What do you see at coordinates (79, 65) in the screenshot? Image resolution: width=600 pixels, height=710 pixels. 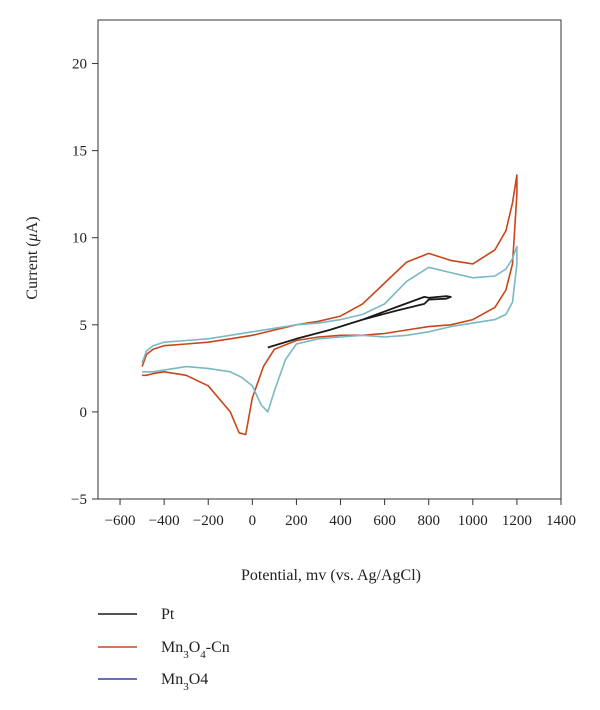 I see `y-tick-label: 20` at bounding box center [79, 65].